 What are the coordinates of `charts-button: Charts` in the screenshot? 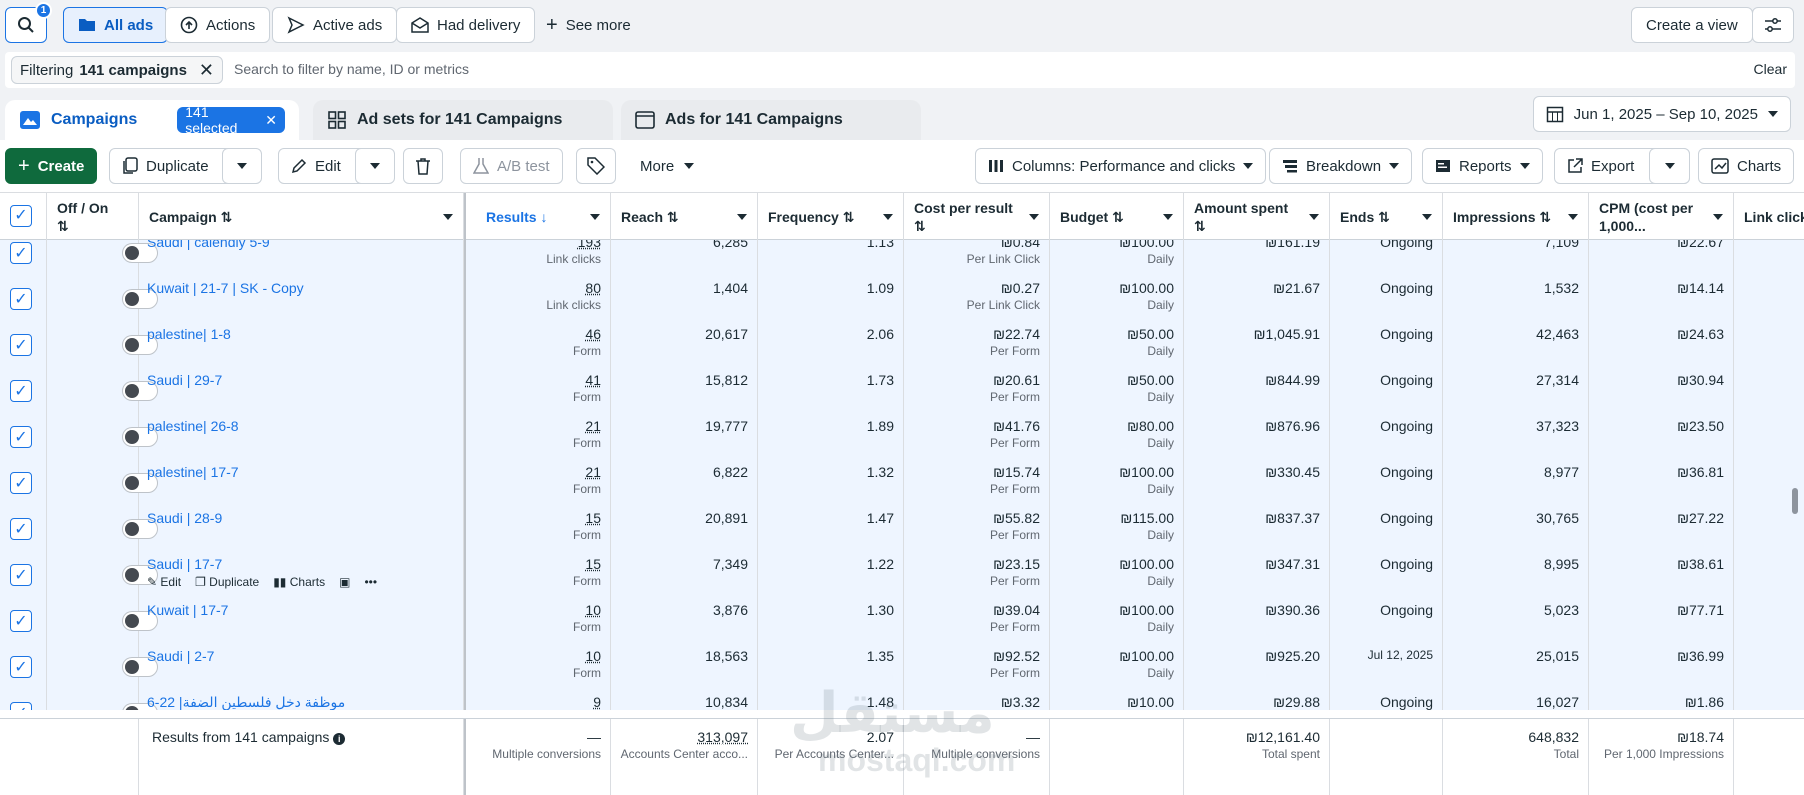 It's located at (1746, 166).